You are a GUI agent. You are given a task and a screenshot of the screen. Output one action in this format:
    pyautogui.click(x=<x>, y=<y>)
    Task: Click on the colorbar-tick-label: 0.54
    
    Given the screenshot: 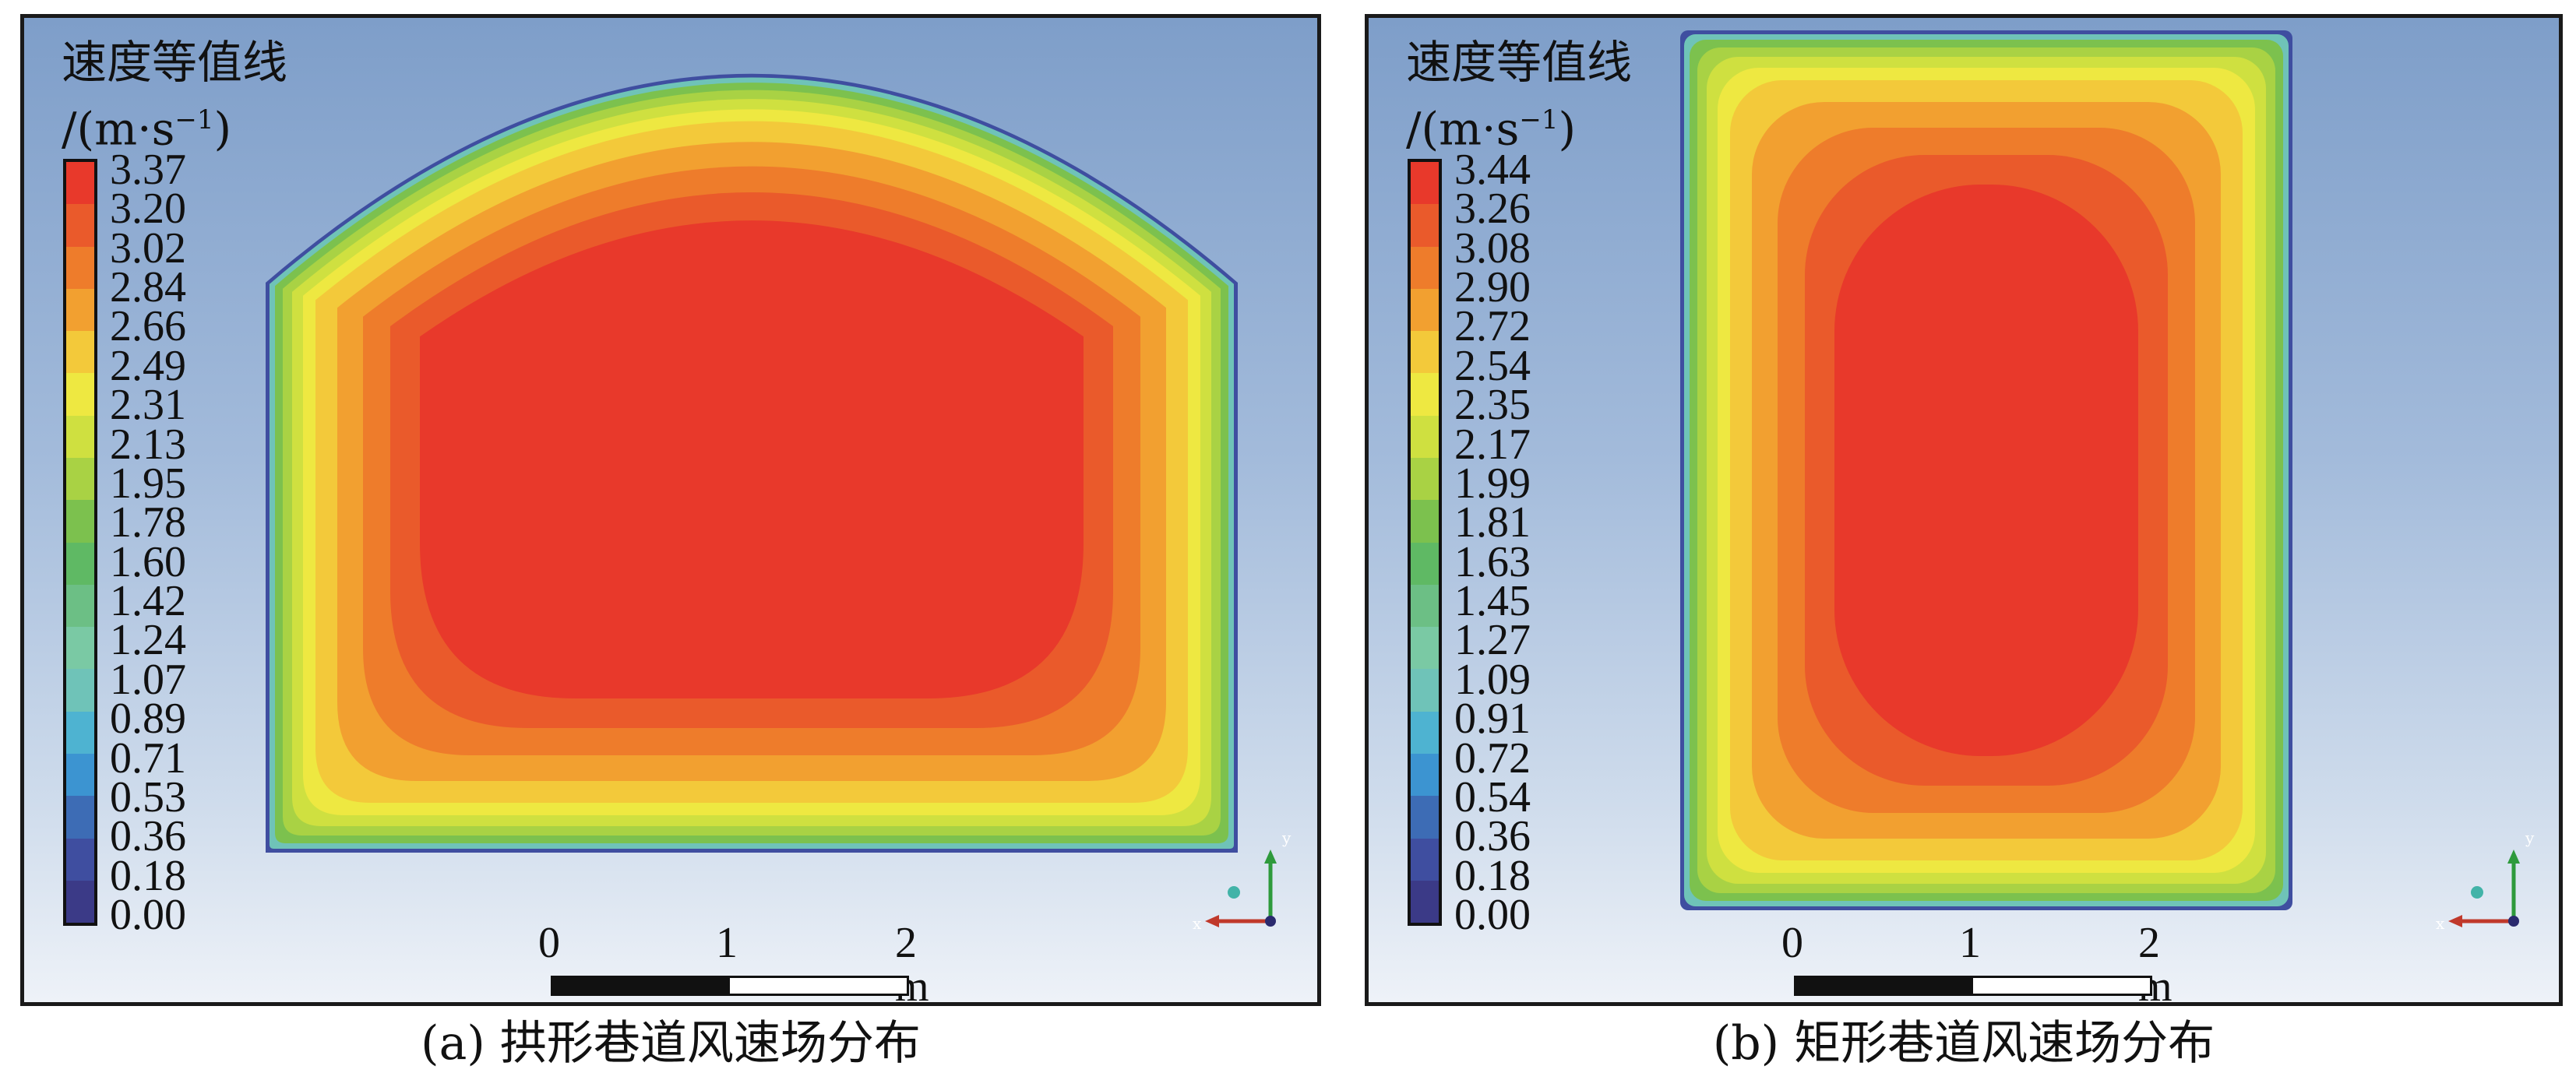 What is the action you would take?
    pyautogui.click(x=1492, y=796)
    